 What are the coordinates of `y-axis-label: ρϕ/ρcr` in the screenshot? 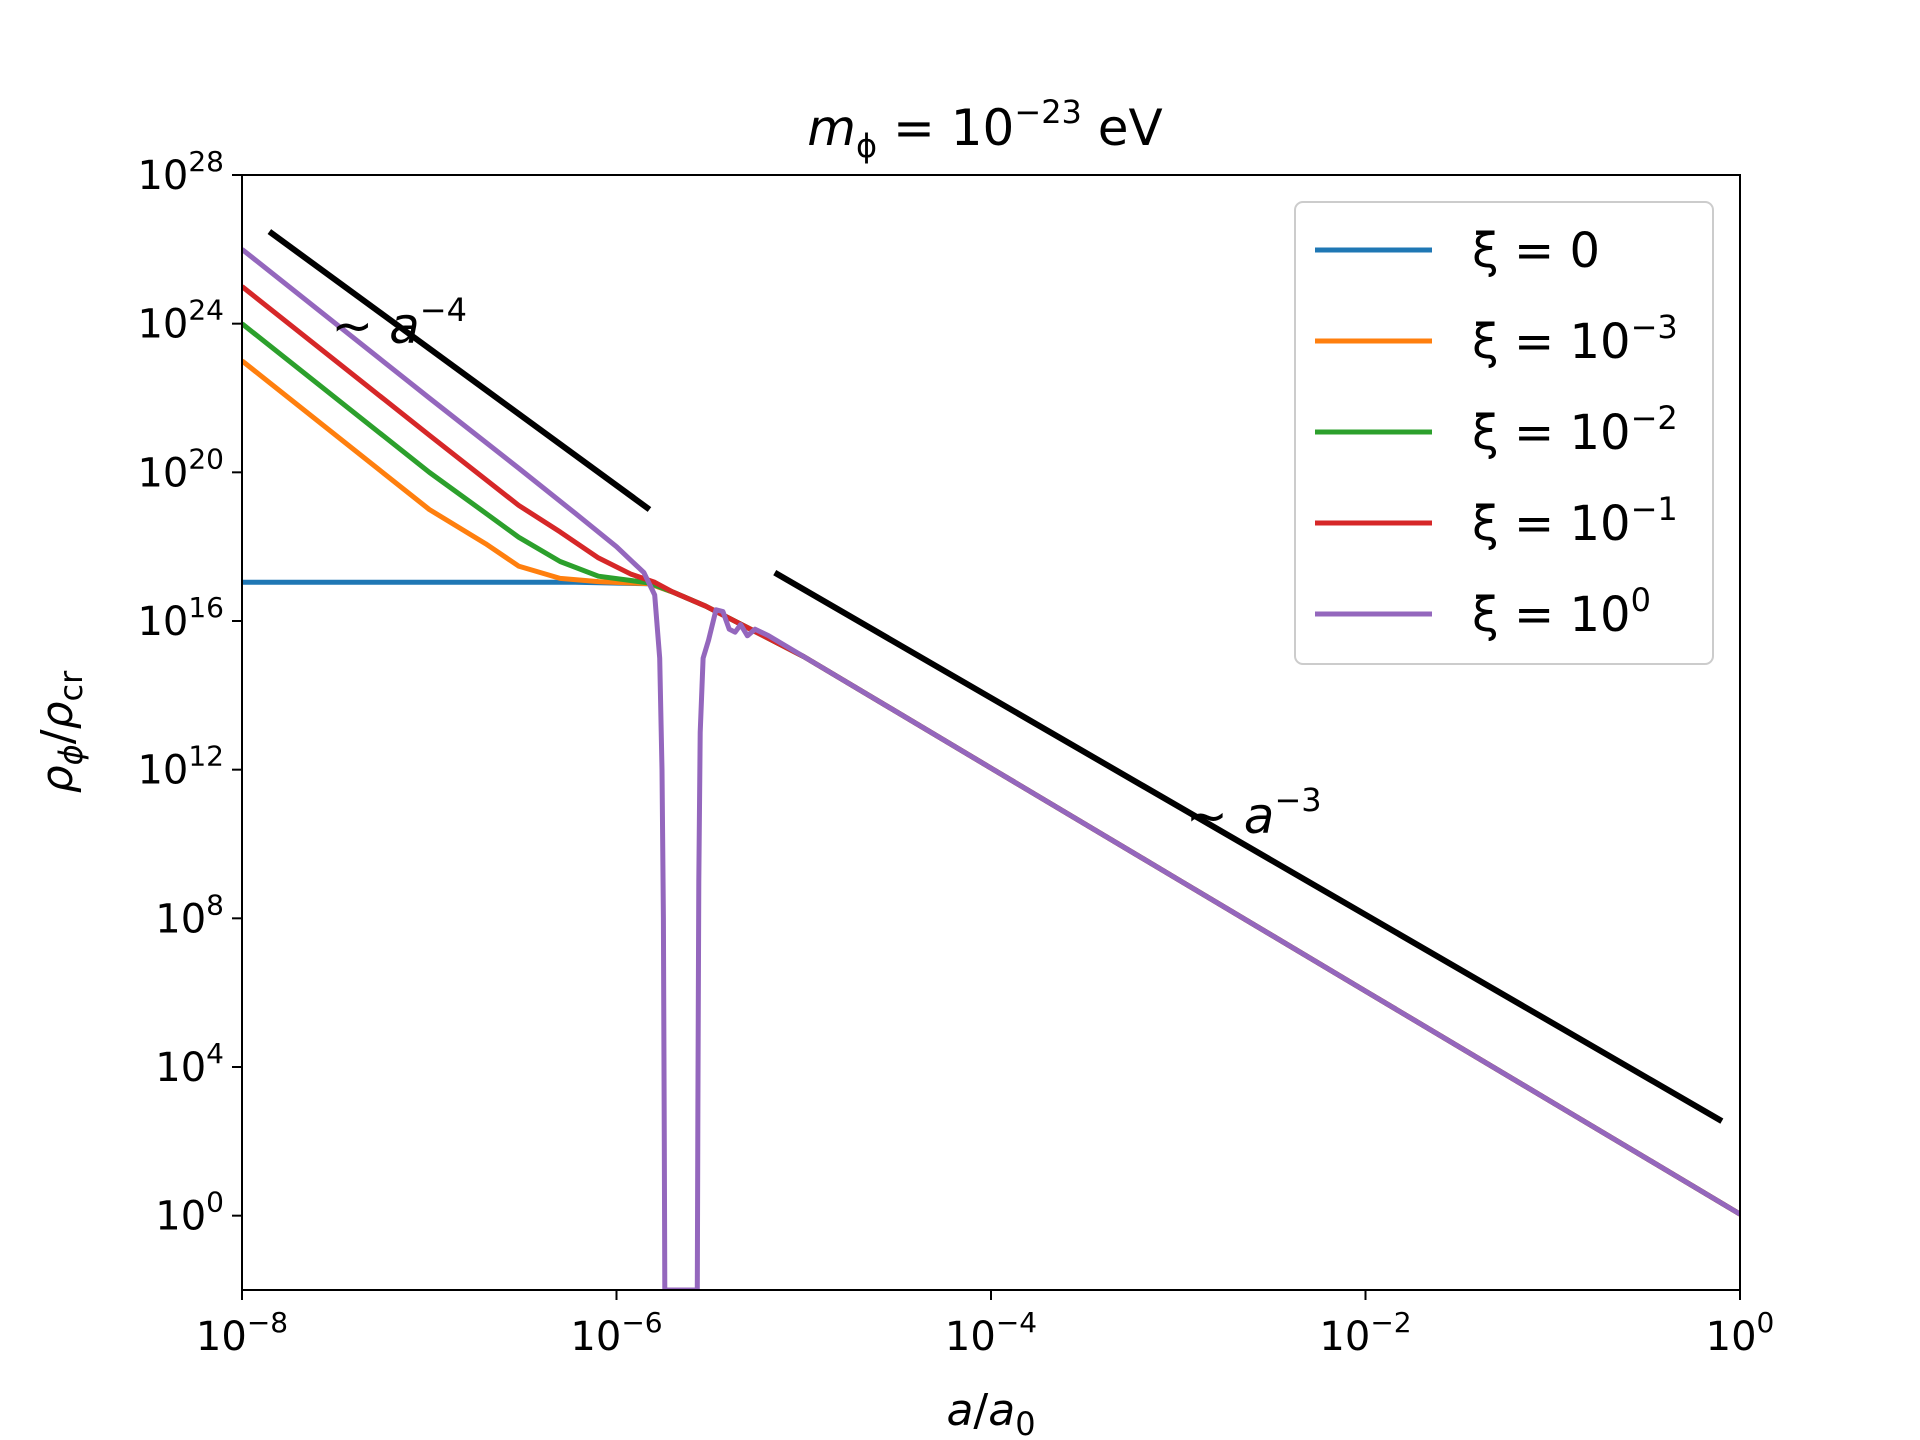 It's located at (61, 731).